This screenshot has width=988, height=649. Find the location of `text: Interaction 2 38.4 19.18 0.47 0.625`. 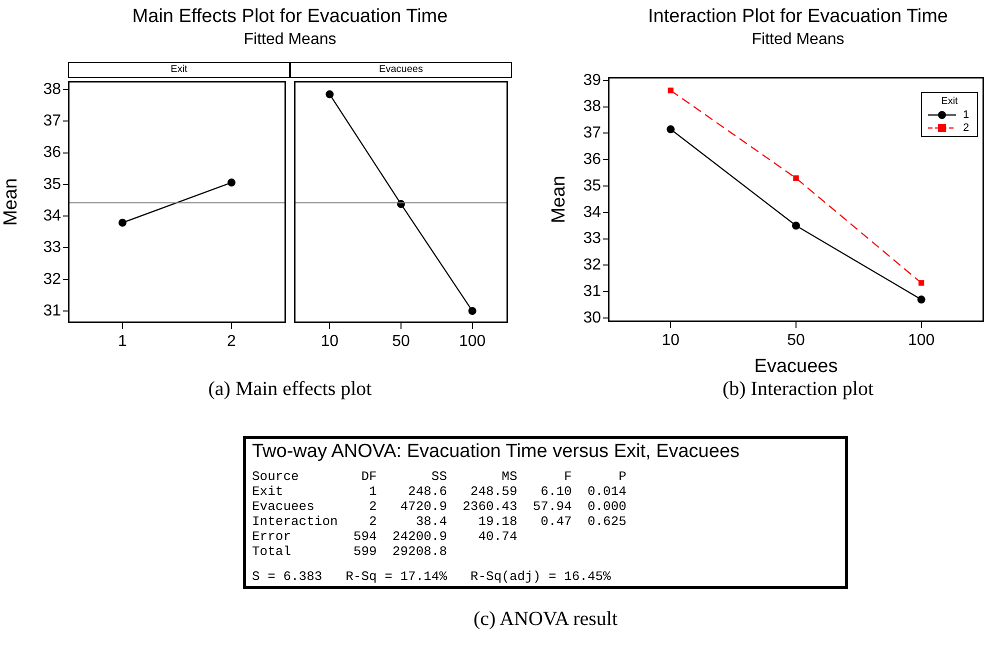

text: Interaction 2 38.4 19.18 0.47 0.625 is located at coordinates (440, 521).